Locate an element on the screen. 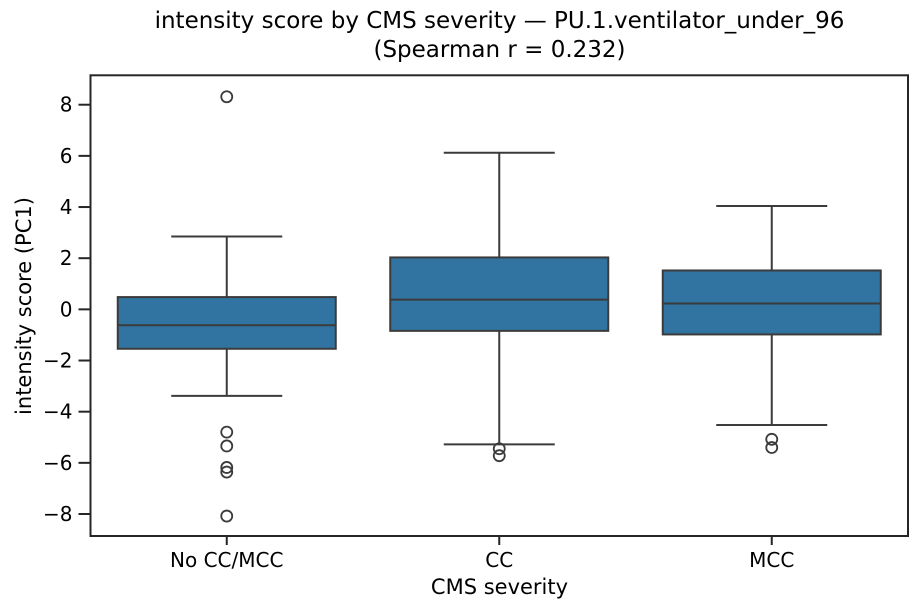 This screenshot has width=917, height=615. box-cc is located at coordinates (499, 307).